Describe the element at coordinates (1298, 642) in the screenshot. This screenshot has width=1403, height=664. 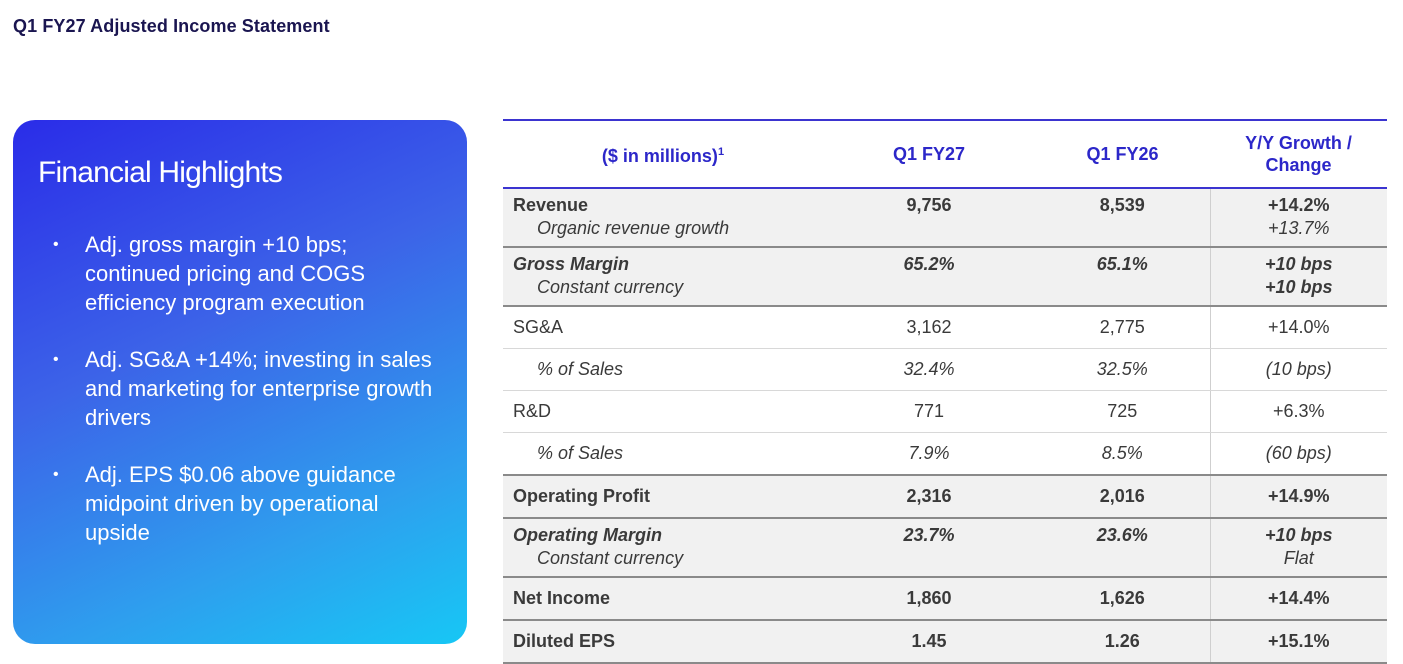
I see `cell-growth: +15.1%` at that location.